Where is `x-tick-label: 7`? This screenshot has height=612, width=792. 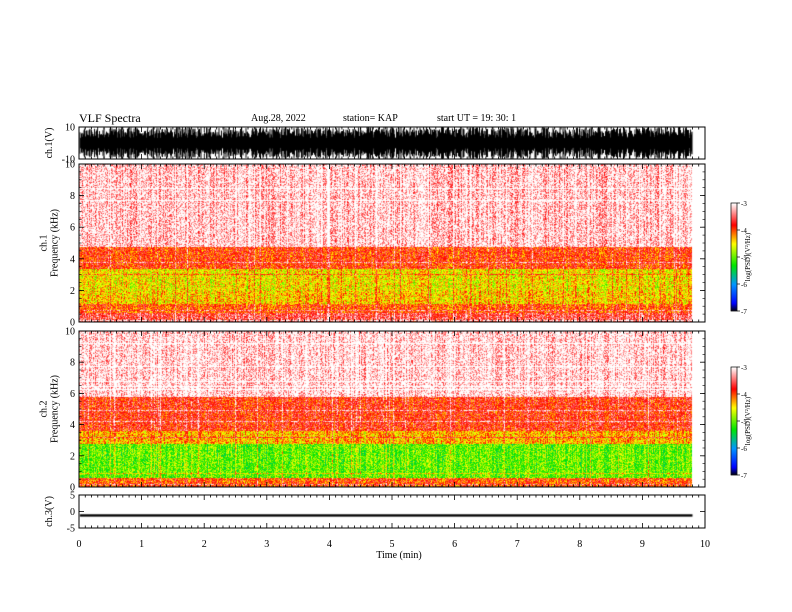 x-tick-label: 7 is located at coordinates (517, 544).